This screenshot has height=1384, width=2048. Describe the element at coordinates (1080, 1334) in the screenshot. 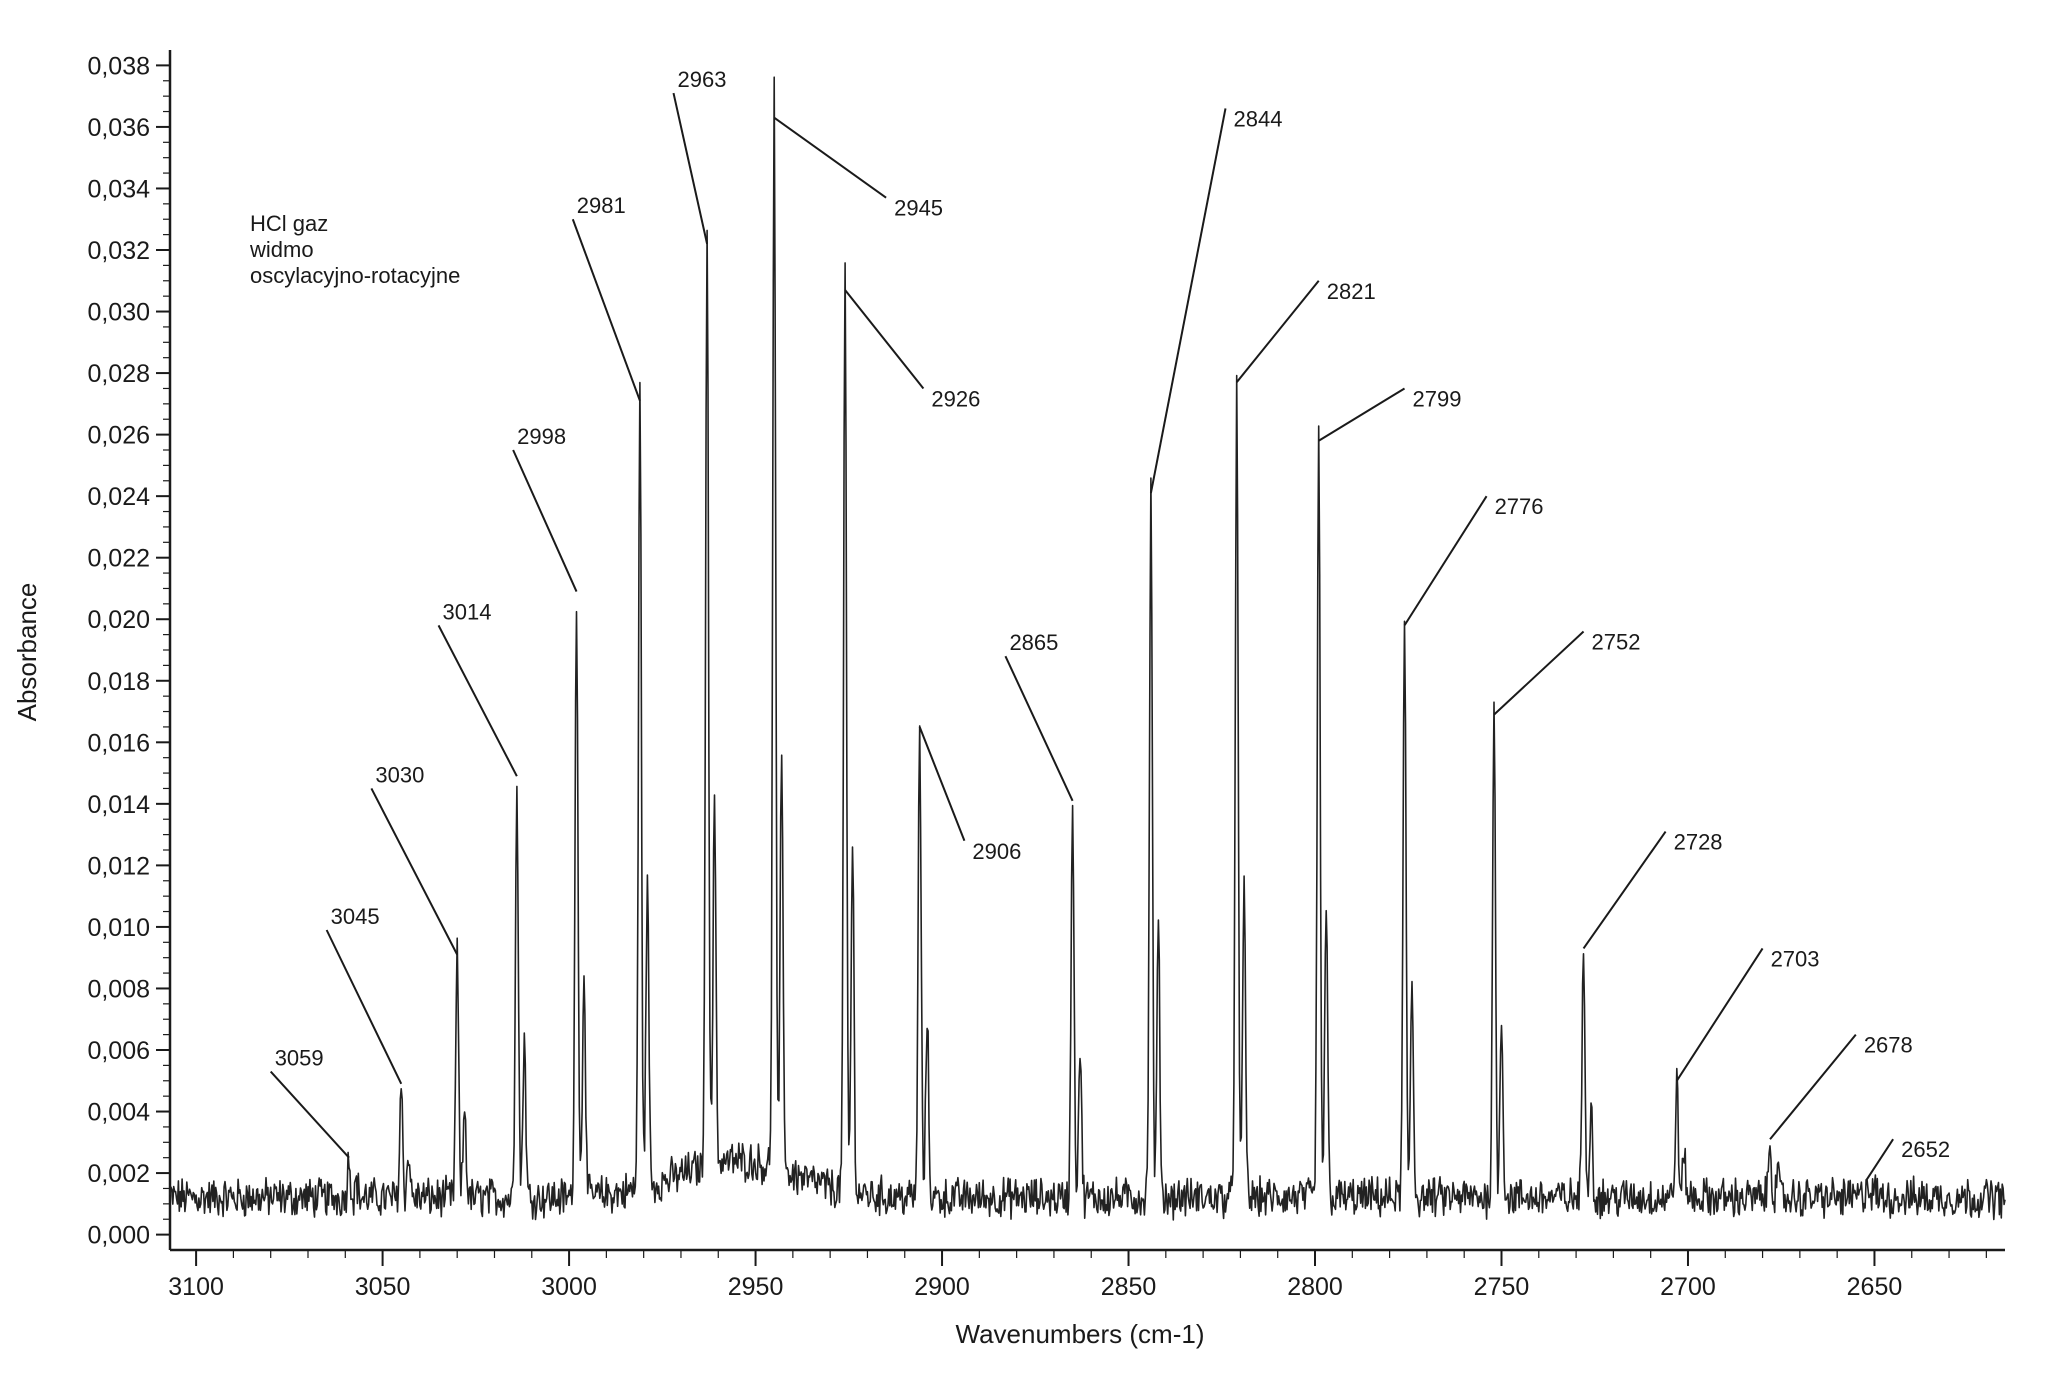

I see `x-axis-title: Wavenumbers (cm-1)` at that location.